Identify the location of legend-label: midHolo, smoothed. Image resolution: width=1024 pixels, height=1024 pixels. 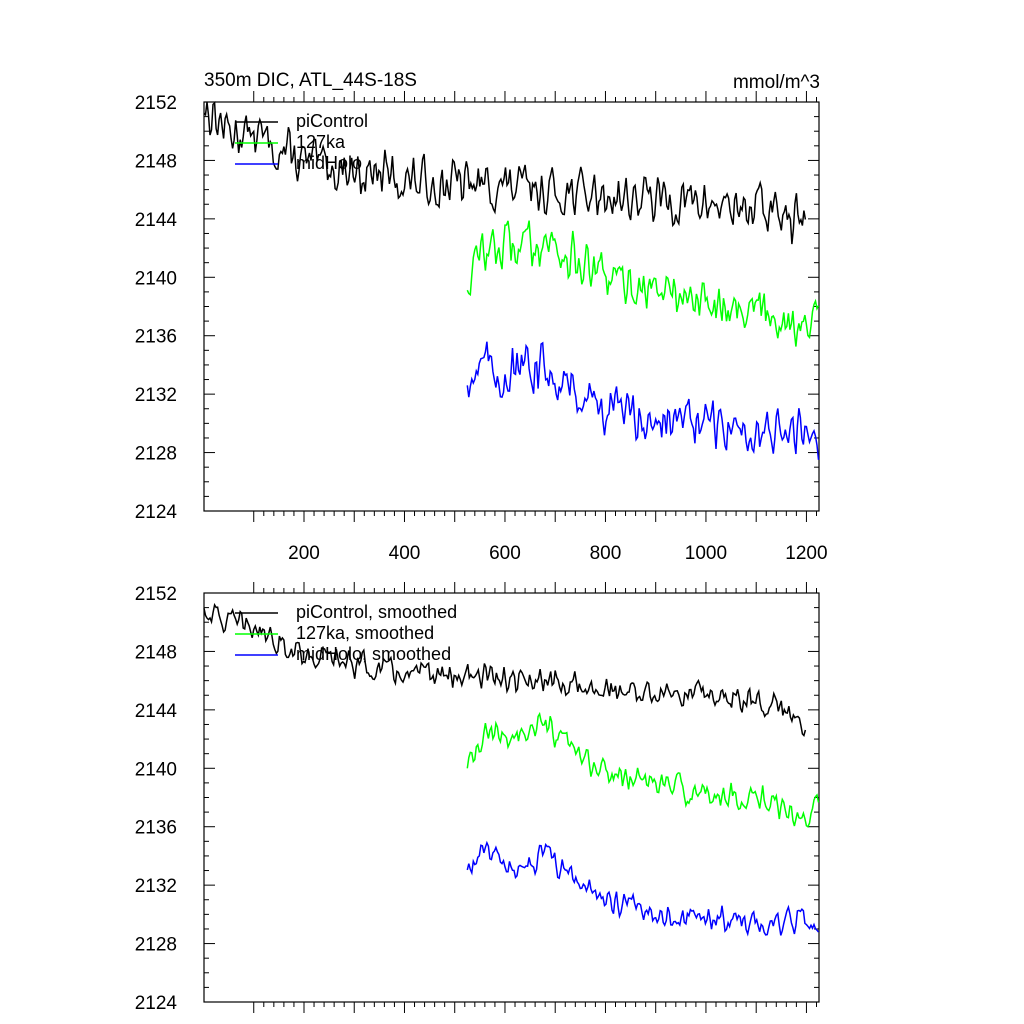
(373, 654).